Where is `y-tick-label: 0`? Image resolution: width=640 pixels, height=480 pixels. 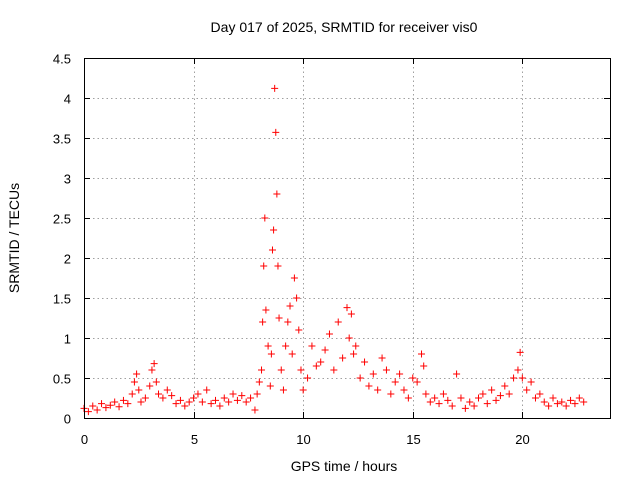 y-tick-label: 0 is located at coordinates (67, 419).